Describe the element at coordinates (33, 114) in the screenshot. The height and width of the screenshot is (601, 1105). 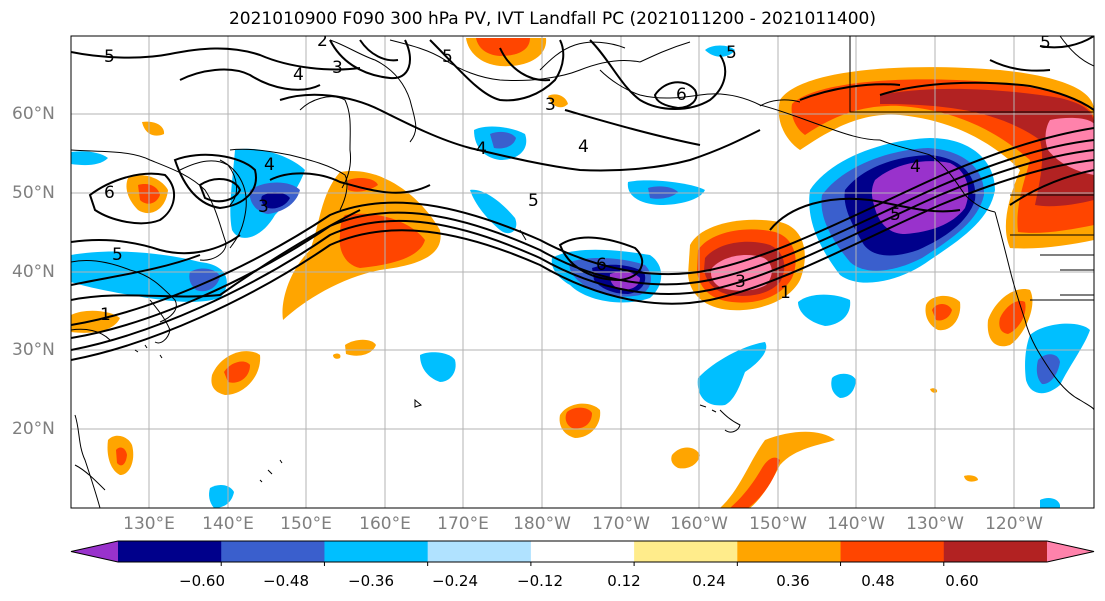
I see `lat-label: 60°N` at that location.